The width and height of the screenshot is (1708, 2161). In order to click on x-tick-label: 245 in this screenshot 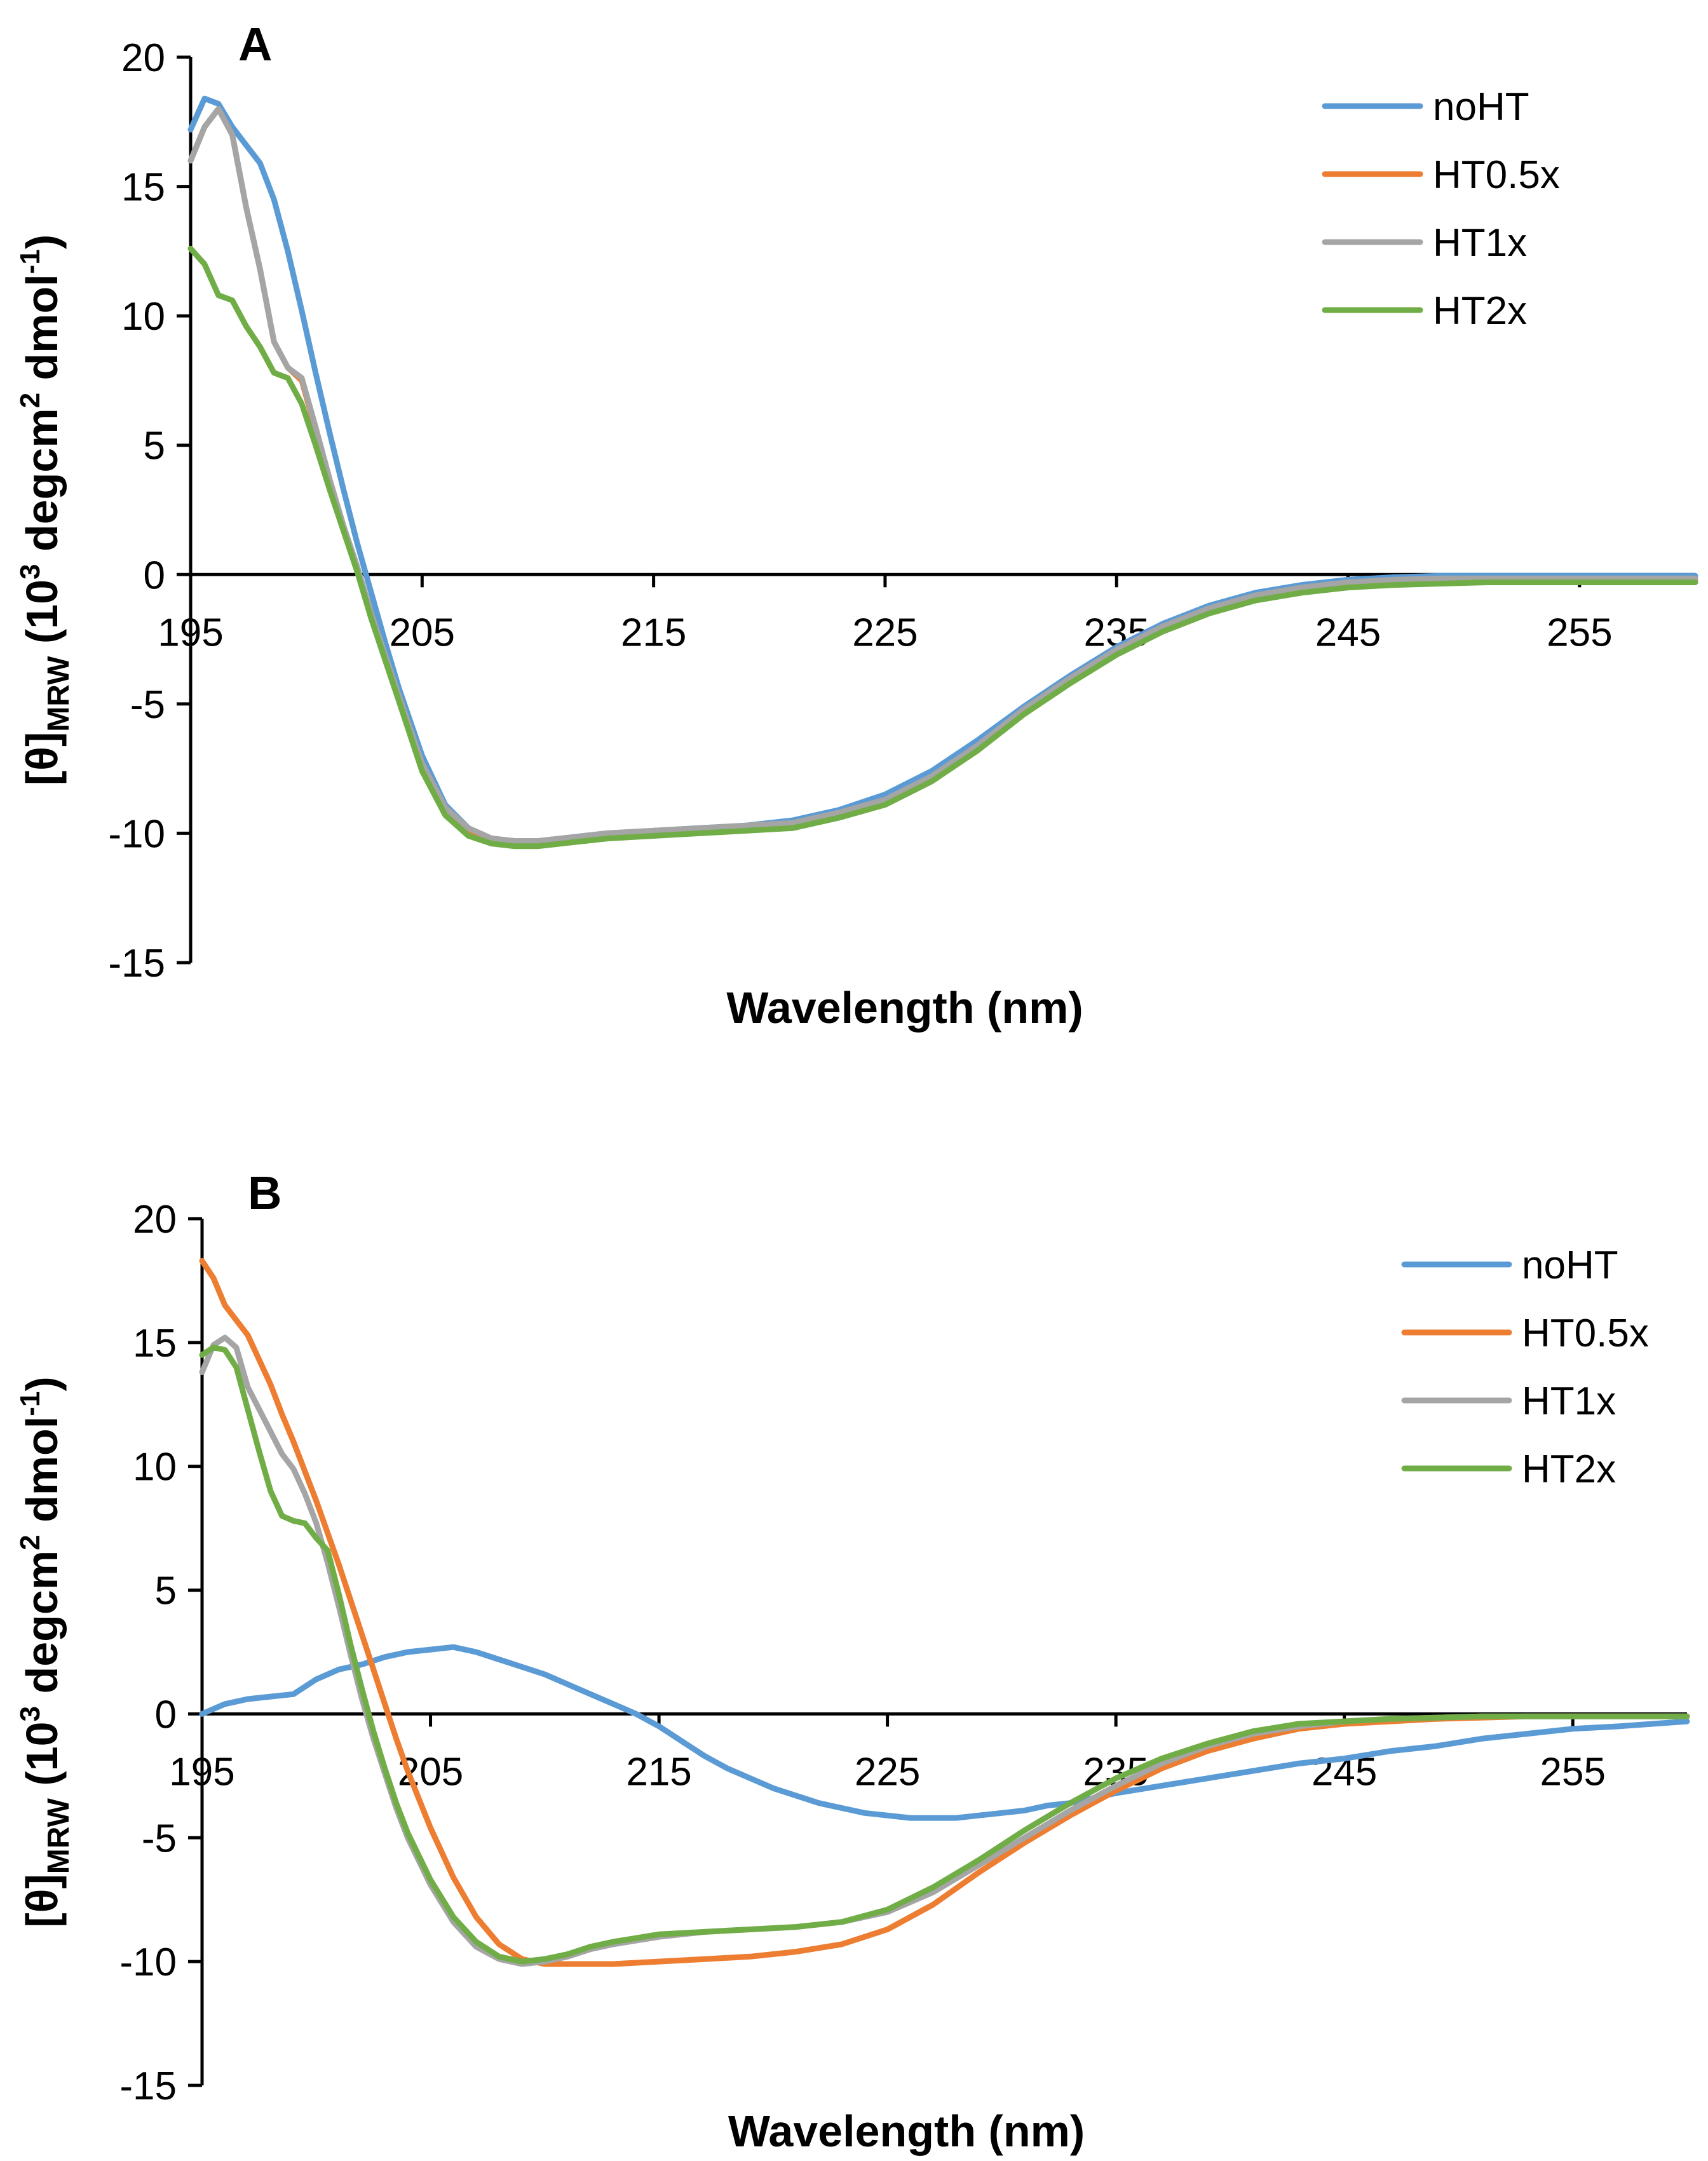, I will do `click(1348, 632)`.